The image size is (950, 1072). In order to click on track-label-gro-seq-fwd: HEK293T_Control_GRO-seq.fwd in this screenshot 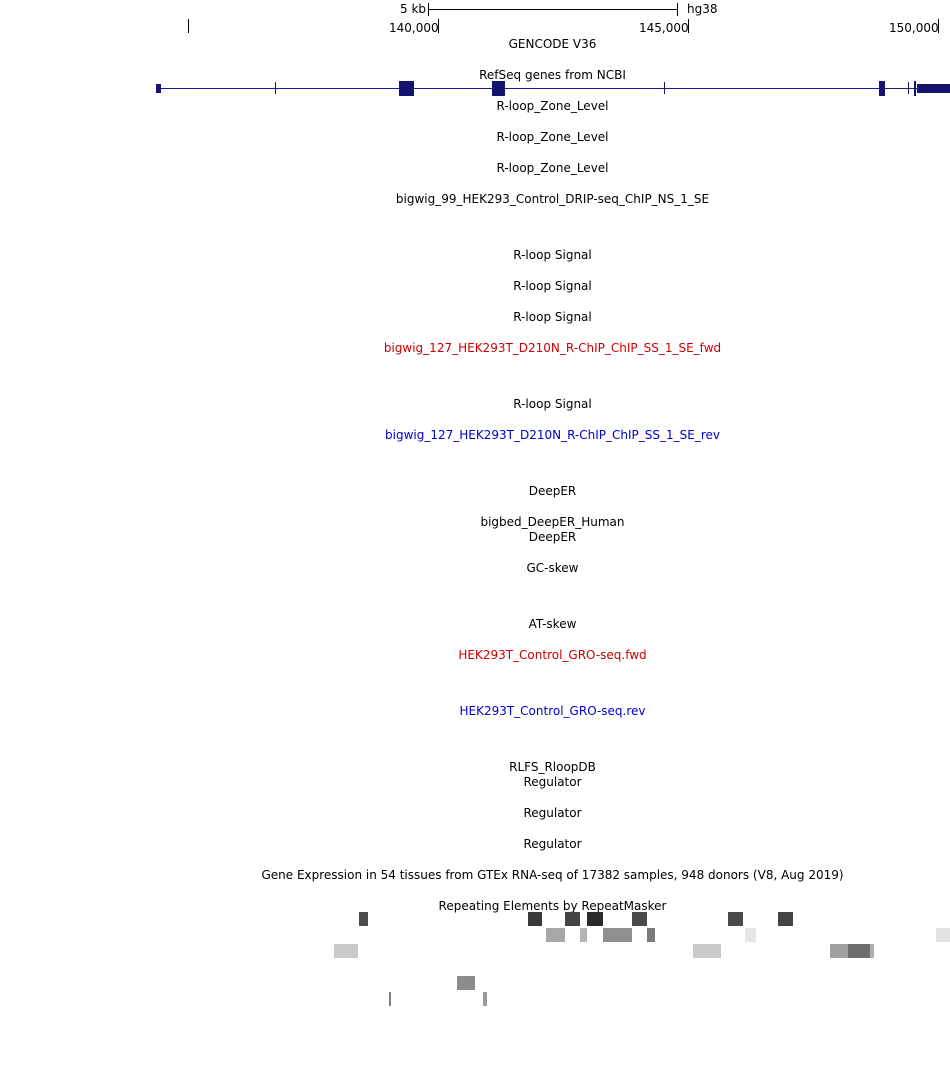, I will do `click(552, 655)`.